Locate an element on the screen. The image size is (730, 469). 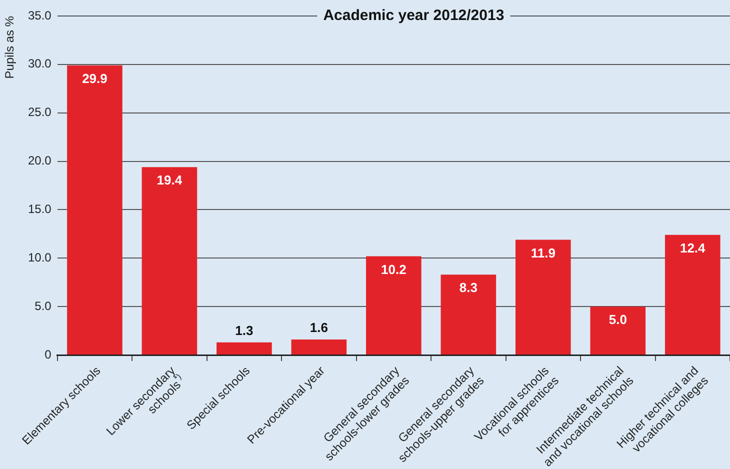
y-tick-label: 0 is located at coordinates (48, 354).